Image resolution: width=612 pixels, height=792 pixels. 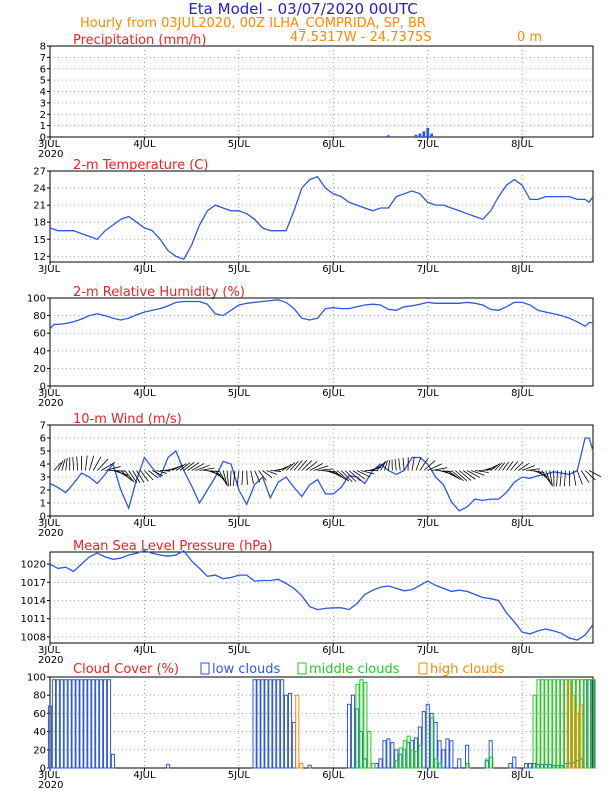 What do you see at coordinates (39, 732) in the screenshot?
I see `cloud-ytick-label: 40` at bounding box center [39, 732].